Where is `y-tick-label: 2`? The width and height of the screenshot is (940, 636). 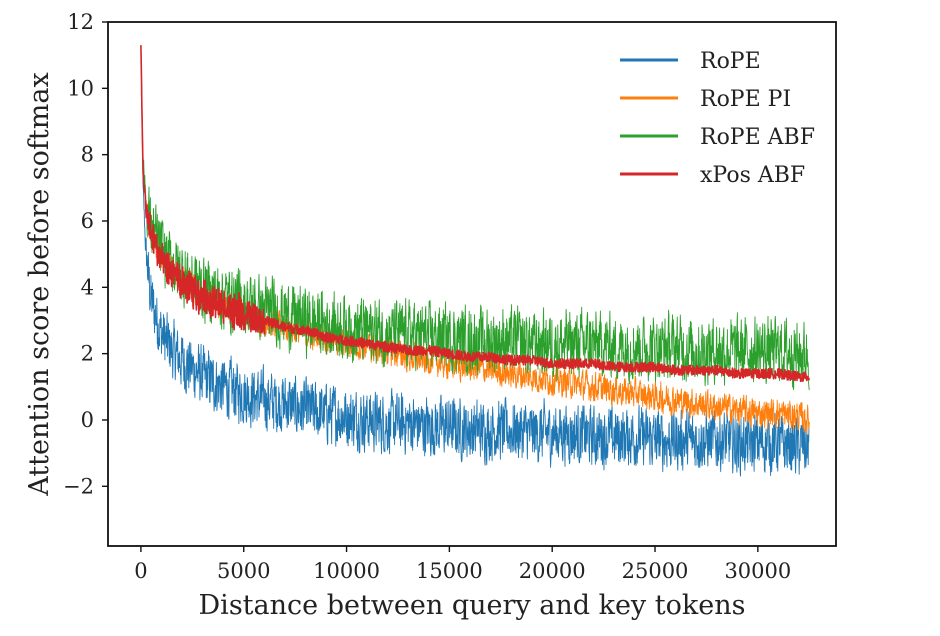
y-tick-label: 2 is located at coordinates (87, 354).